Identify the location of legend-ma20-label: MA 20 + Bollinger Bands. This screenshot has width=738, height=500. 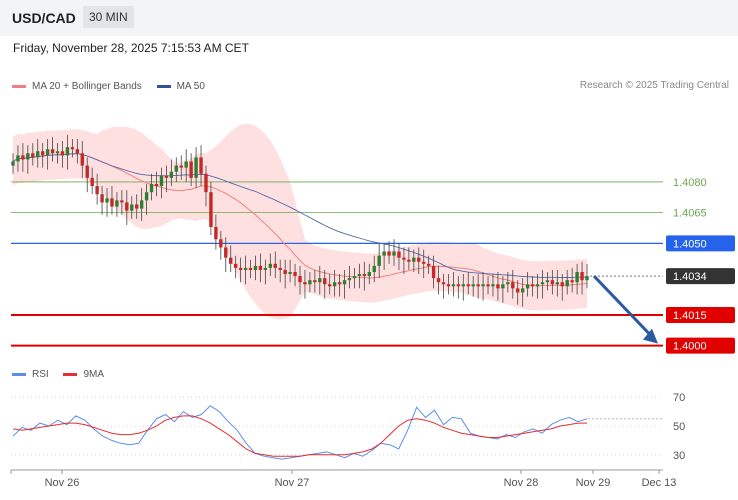
(87, 86).